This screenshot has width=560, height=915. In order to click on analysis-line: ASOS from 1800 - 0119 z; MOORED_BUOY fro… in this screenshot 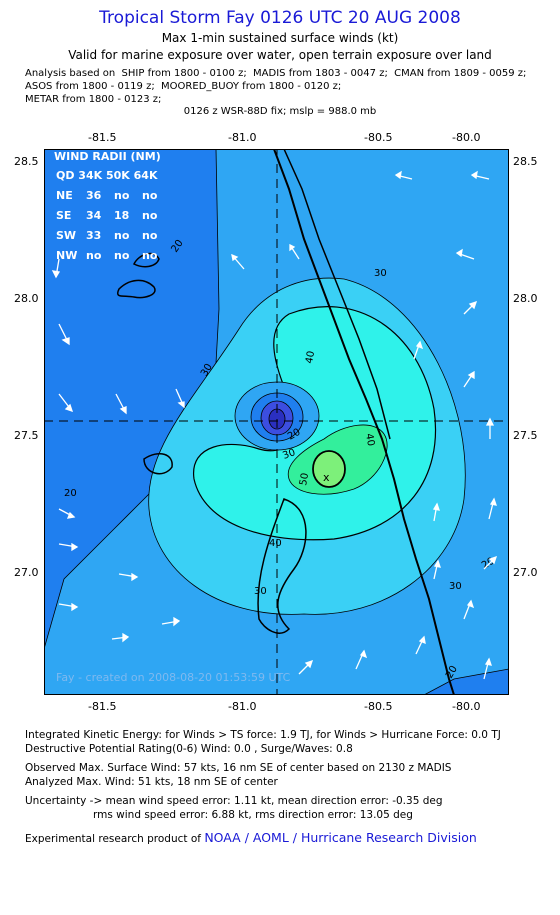, I will do `click(183, 86)`.